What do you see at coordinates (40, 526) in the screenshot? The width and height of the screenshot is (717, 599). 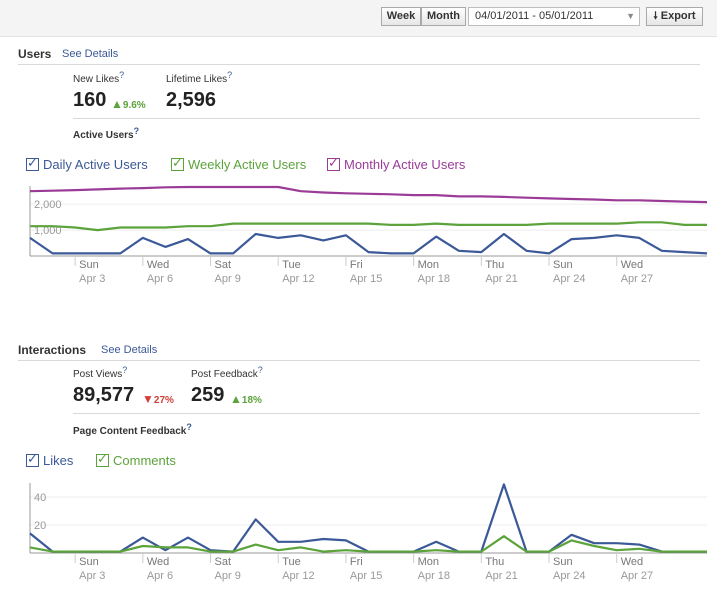 I see `y-tick-label: 20` at bounding box center [40, 526].